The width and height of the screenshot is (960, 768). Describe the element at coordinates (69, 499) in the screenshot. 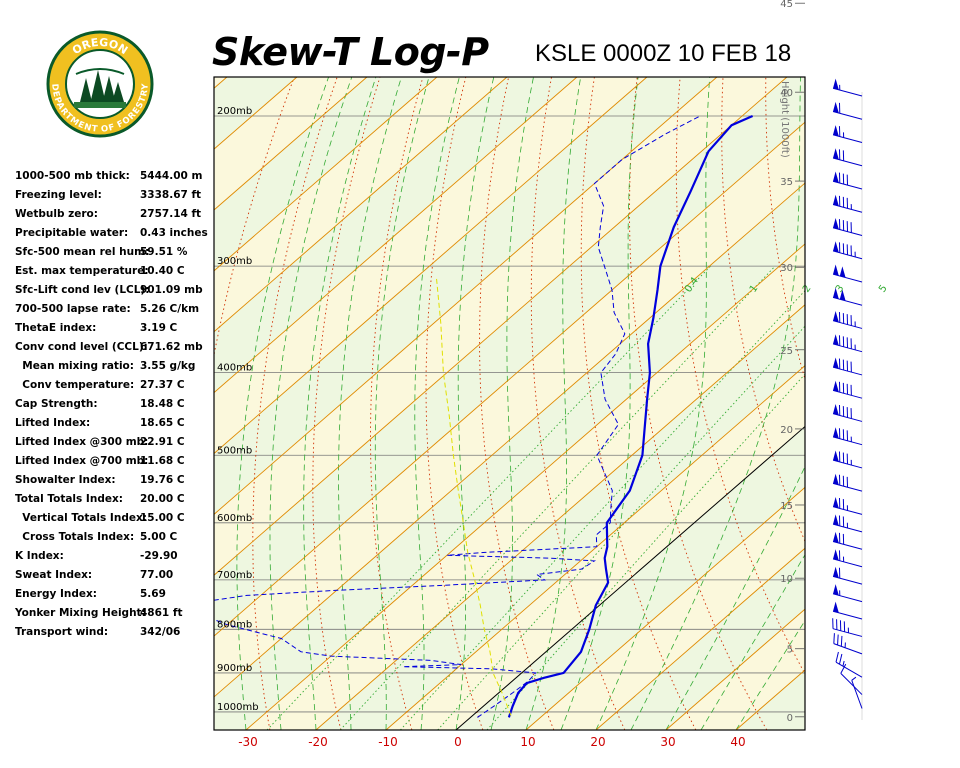

I see `index-label: Total Totals Index:` at that location.